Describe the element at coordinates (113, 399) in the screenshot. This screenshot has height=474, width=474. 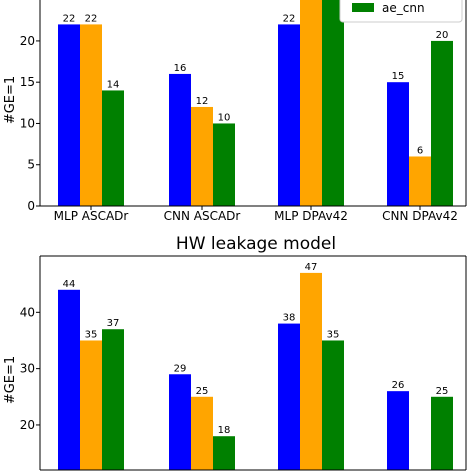
I see `bar-p1-s2-c0` at that location.